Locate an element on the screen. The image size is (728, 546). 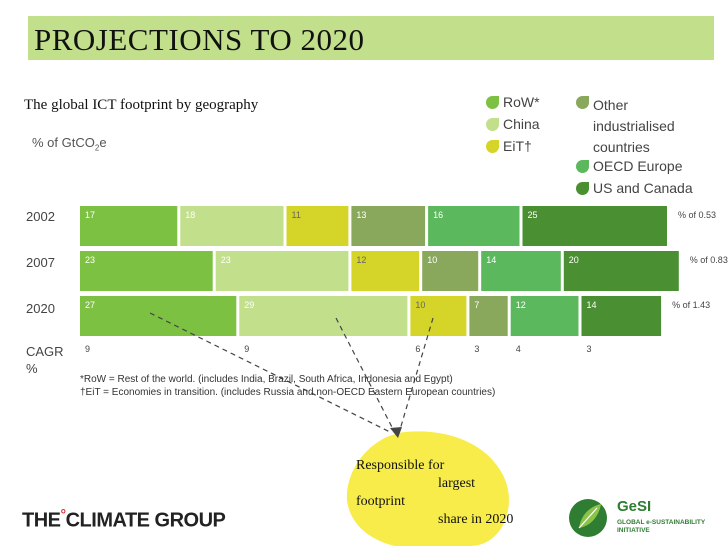
bar-value-label: 7 is located at coordinates (476, 305).